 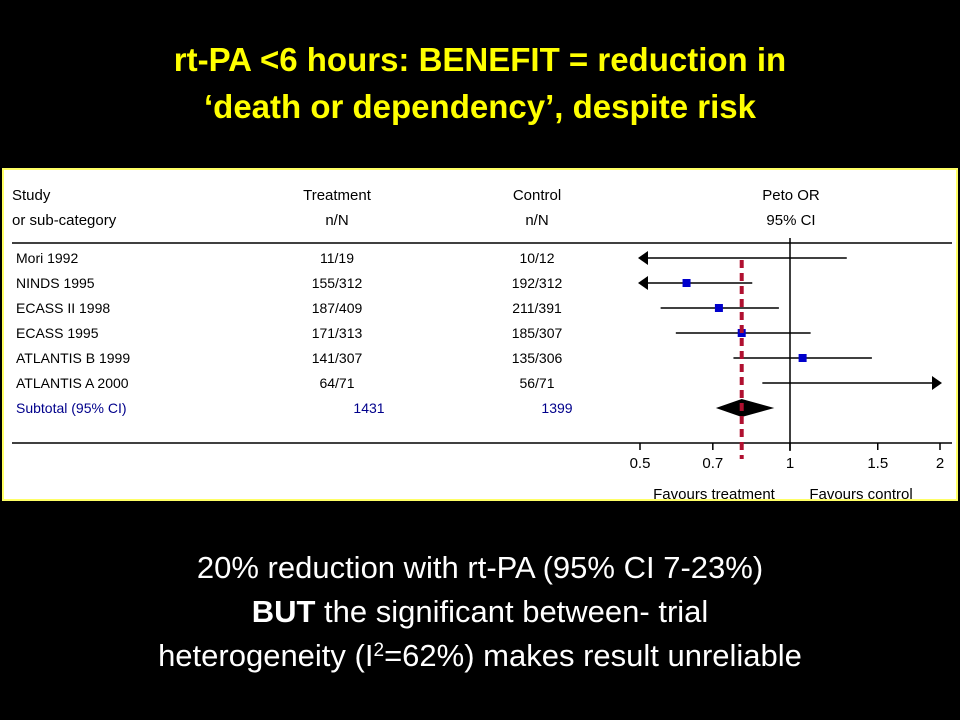 What do you see at coordinates (537, 308) in the screenshot?
I see `control-value: 211/391` at bounding box center [537, 308].